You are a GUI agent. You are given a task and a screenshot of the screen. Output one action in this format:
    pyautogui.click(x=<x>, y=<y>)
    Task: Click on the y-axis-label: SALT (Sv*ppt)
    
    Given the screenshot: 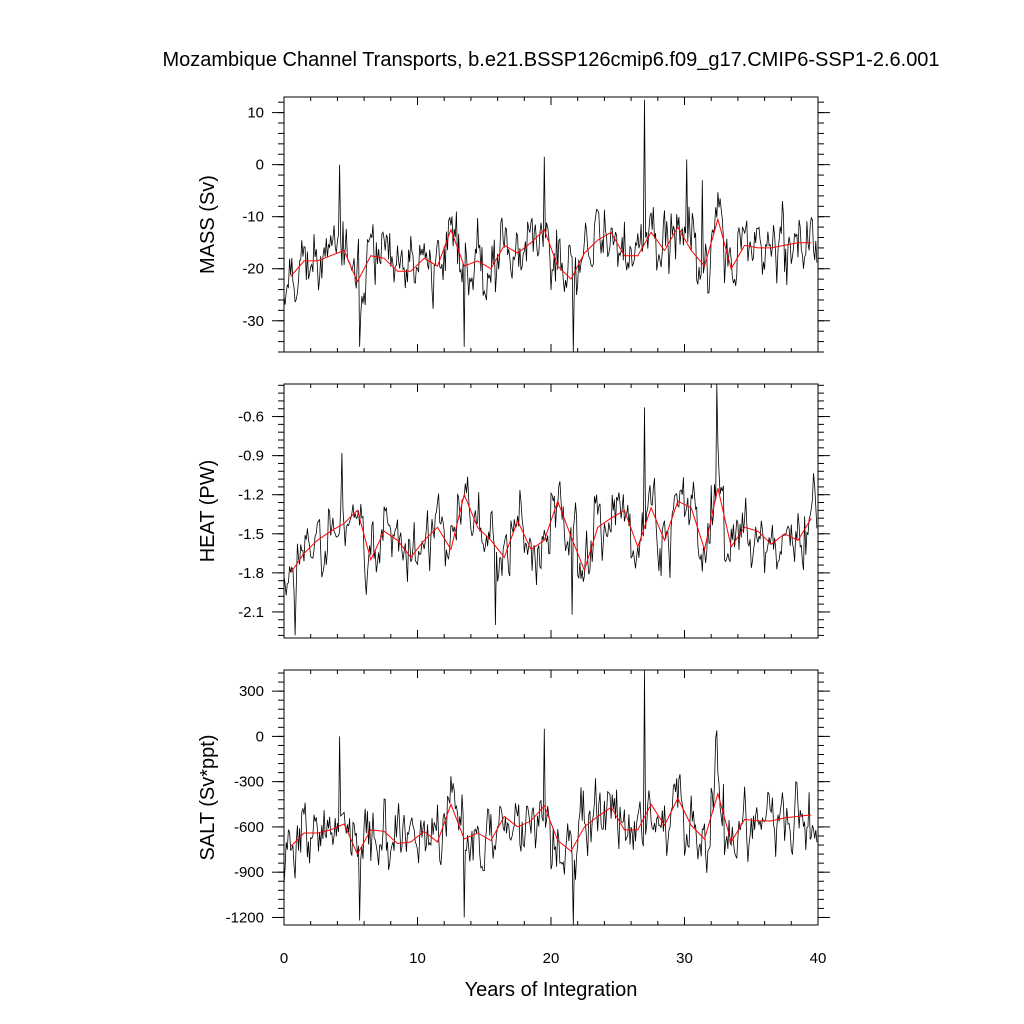 What is the action you would take?
    pyautogui.click(x=208, y=798)
    